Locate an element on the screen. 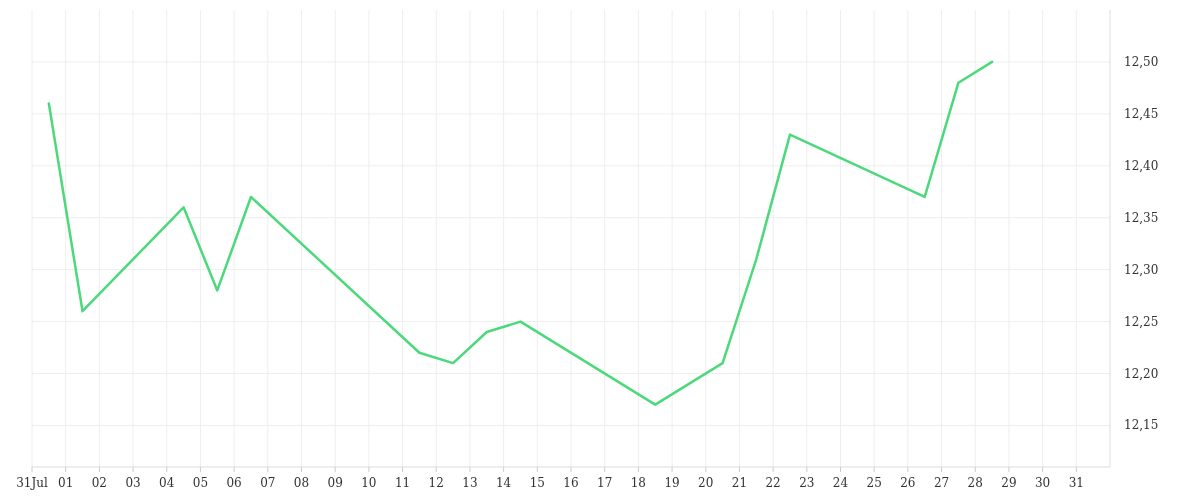 Image resolution: width=1200 pixels, height=500 pixels. x-tick-label: 04 is located at coordinates (167, 483).